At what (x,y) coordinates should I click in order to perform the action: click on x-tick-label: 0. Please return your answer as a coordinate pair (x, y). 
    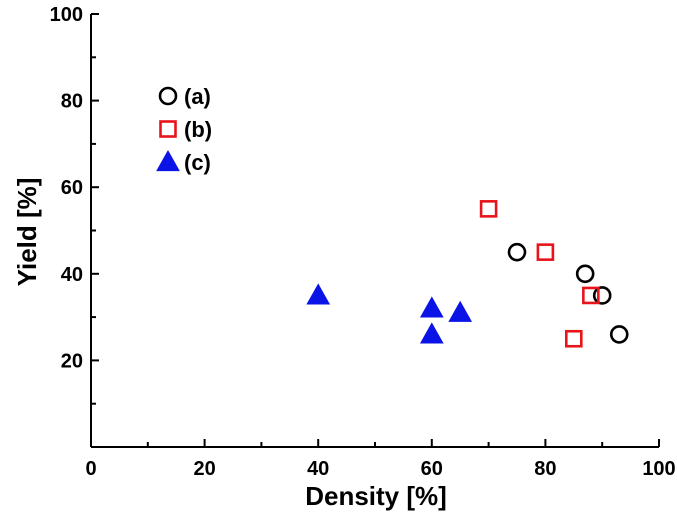
    Looking at the image, I should click on (90, 469).